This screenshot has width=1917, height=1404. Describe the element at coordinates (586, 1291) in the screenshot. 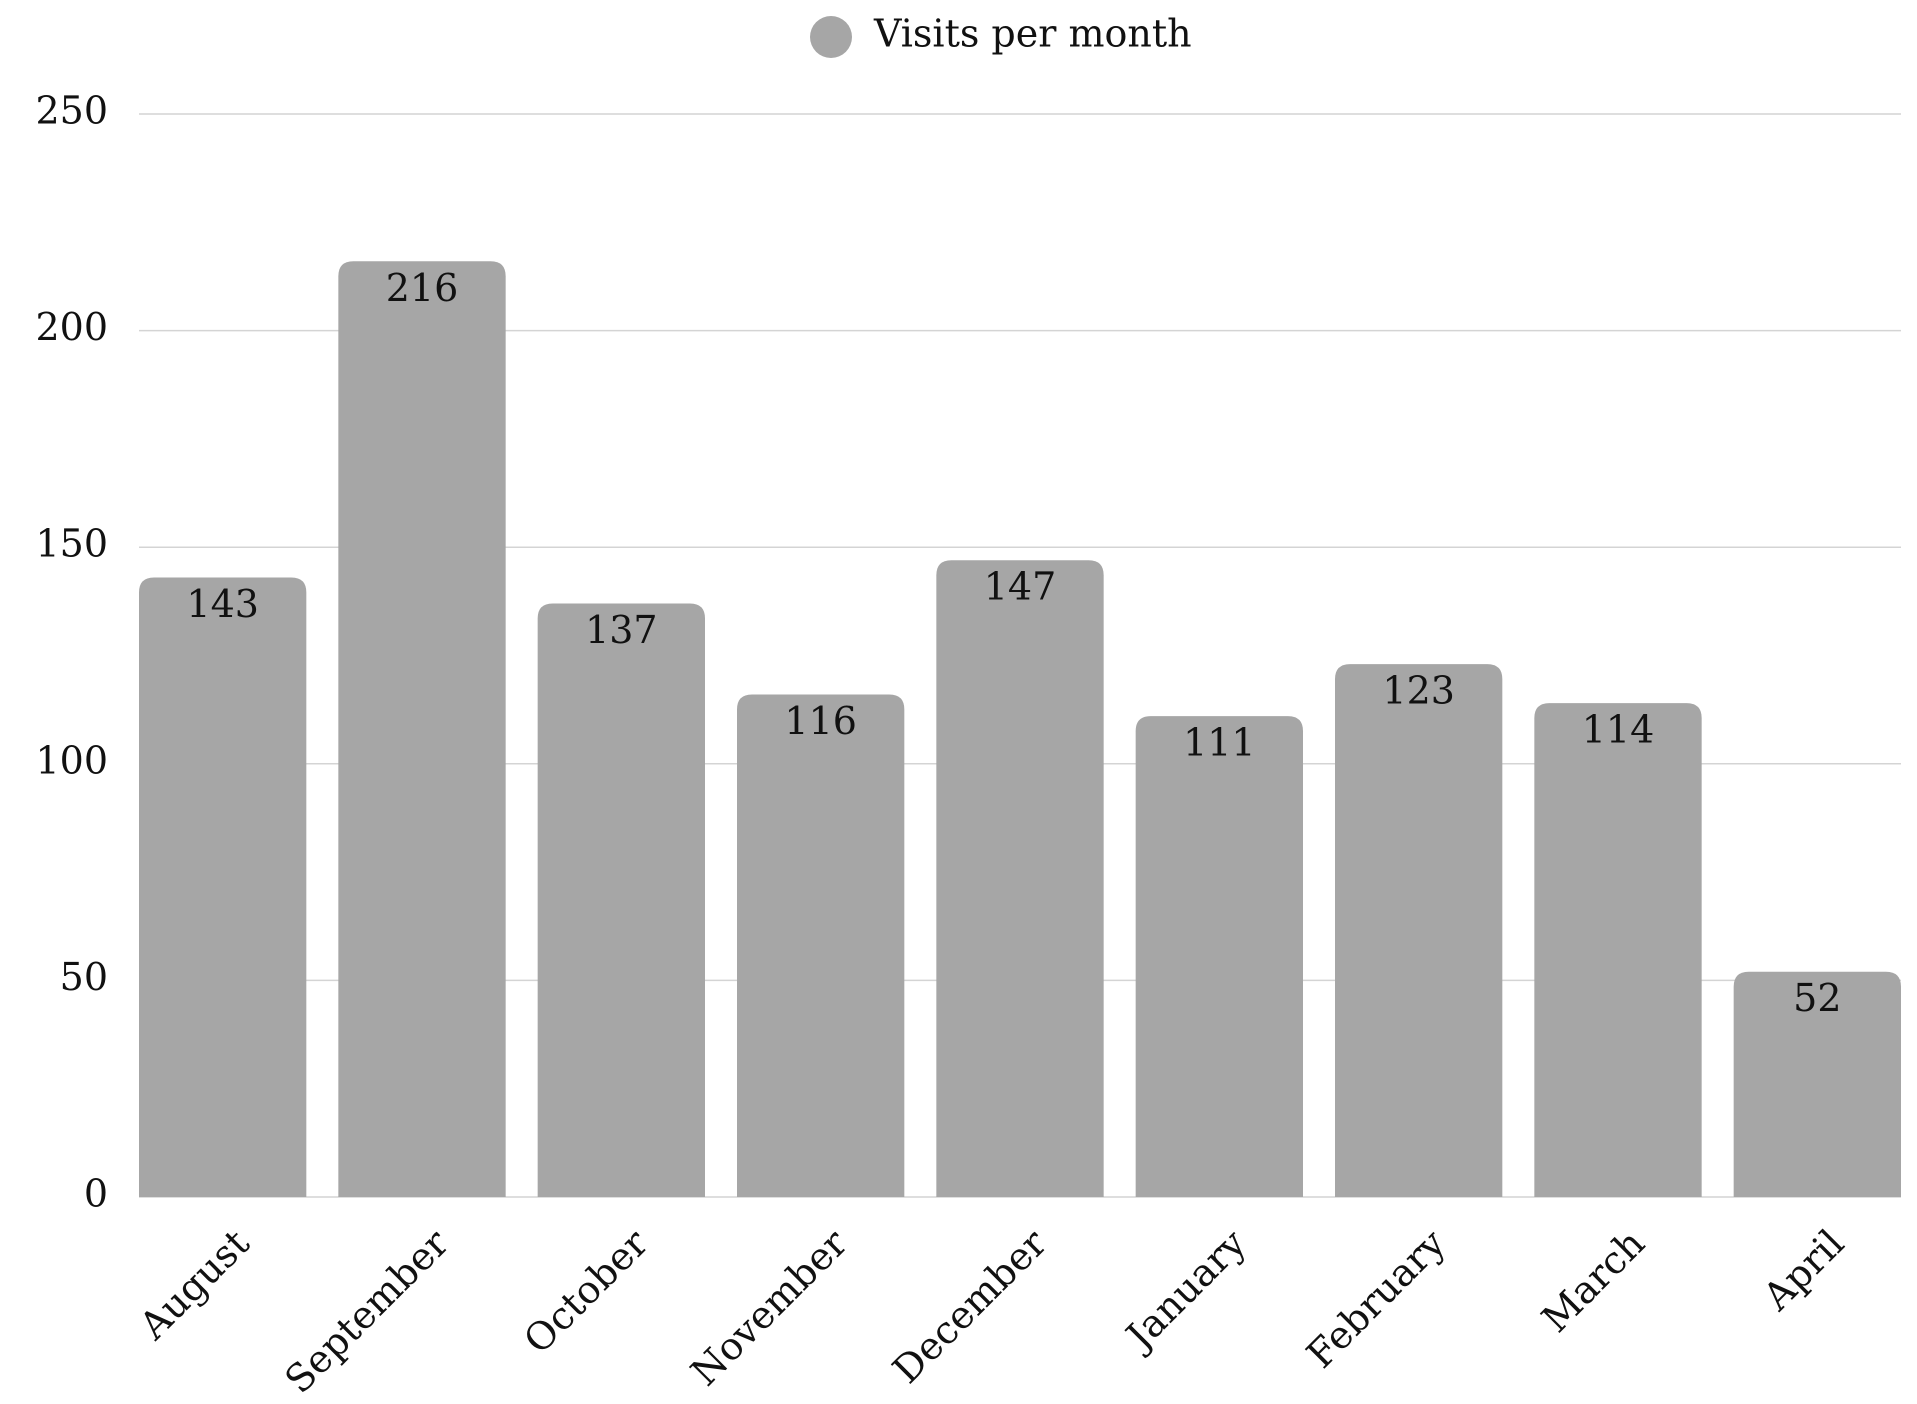

I see `x-tick-label: October` at that location.